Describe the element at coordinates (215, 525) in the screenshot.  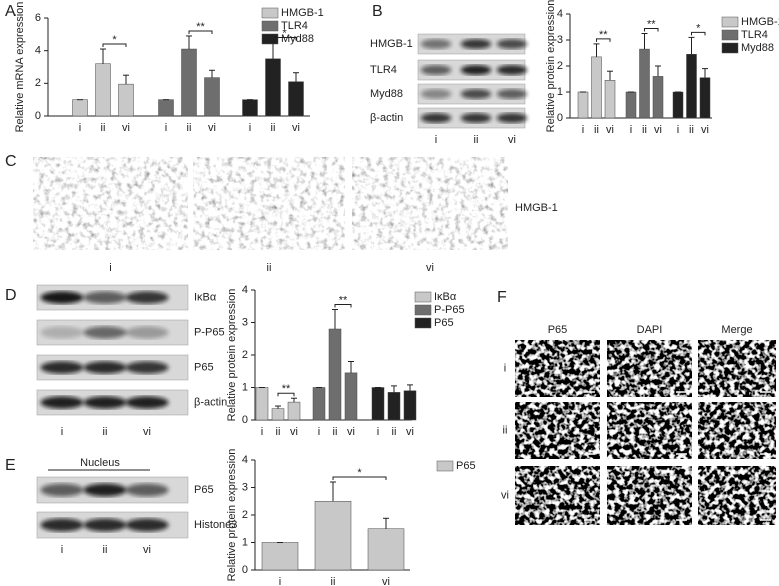
I see `blot-row-label: Histone3` at that location.